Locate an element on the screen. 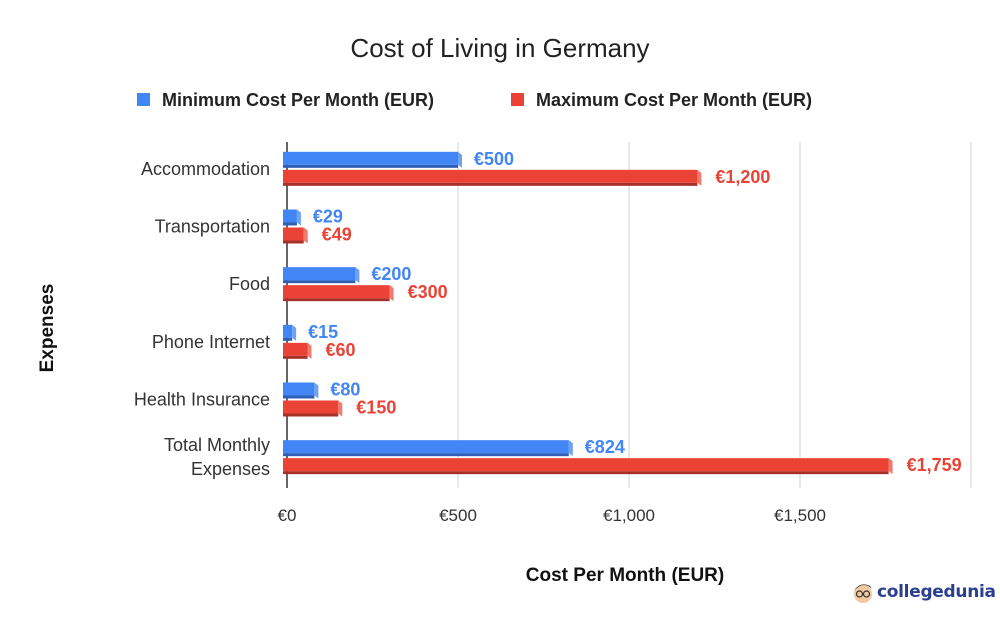  category-label: Total Monthly is located at coordinates (217, 445).